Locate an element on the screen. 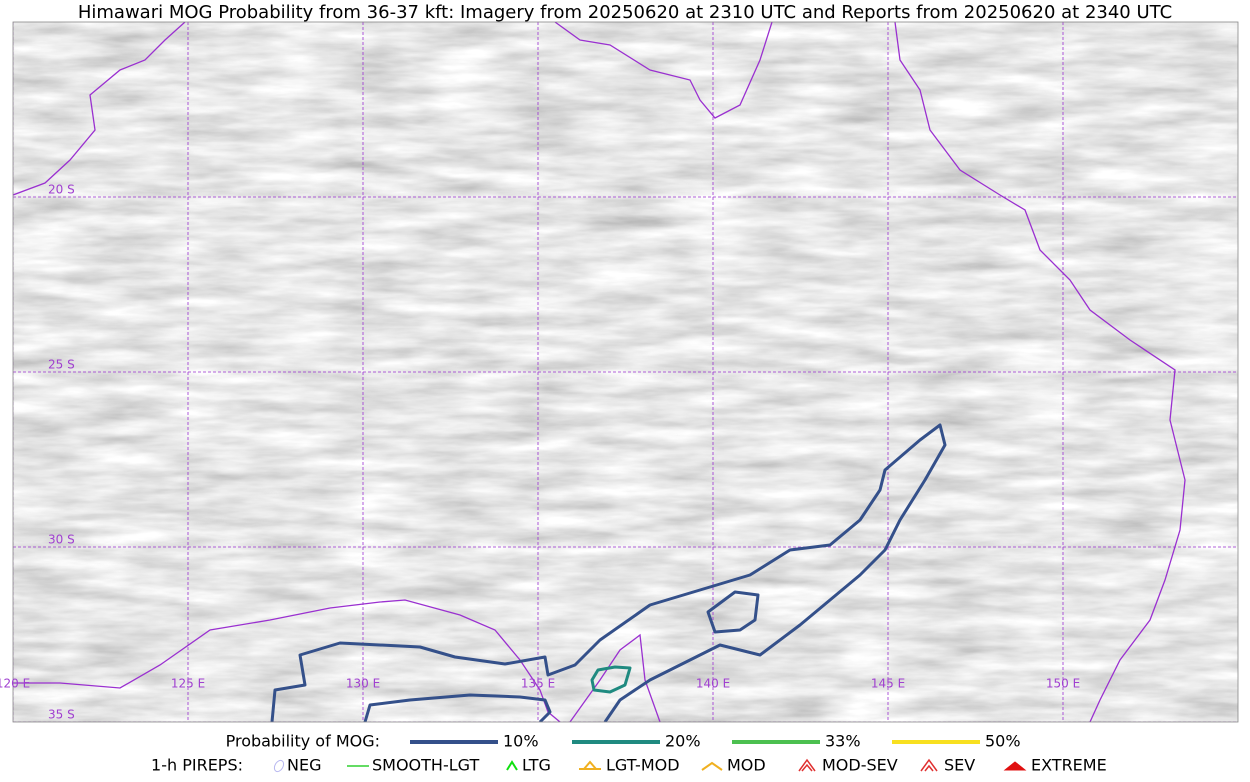  lat-label: 25 S is located at coordinates (61, 365).